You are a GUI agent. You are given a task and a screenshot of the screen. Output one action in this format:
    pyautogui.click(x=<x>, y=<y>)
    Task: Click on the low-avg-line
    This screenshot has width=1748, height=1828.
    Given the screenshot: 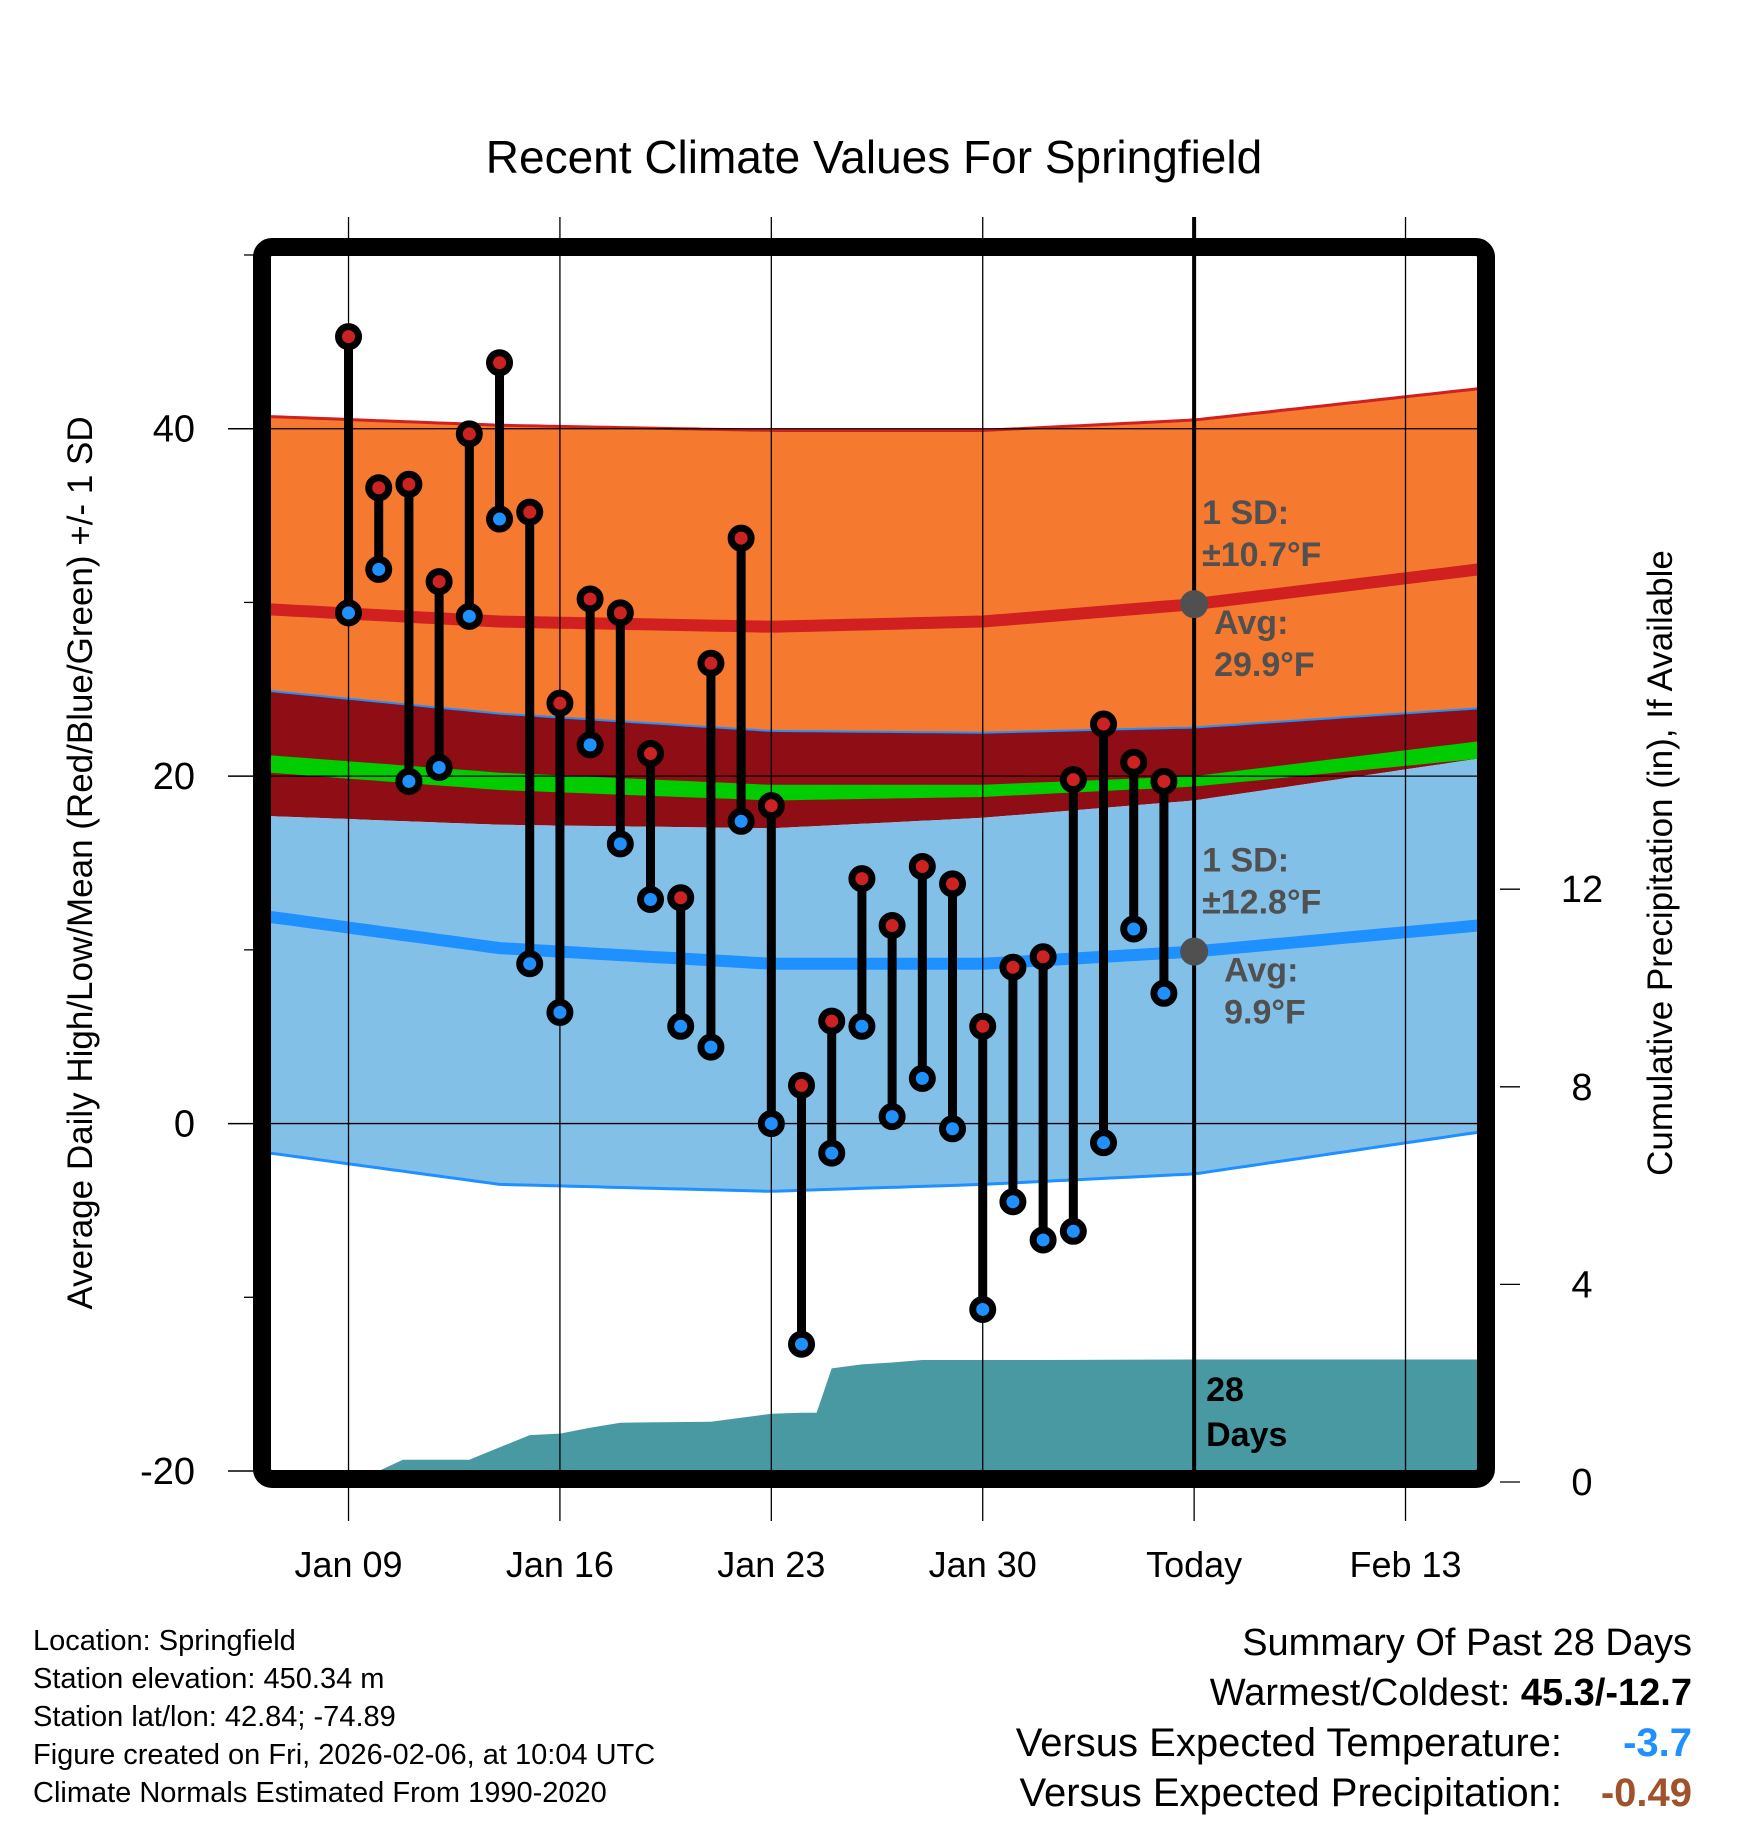 What is the action you would take?
    pyautogui.click(x=874, y=940)
    